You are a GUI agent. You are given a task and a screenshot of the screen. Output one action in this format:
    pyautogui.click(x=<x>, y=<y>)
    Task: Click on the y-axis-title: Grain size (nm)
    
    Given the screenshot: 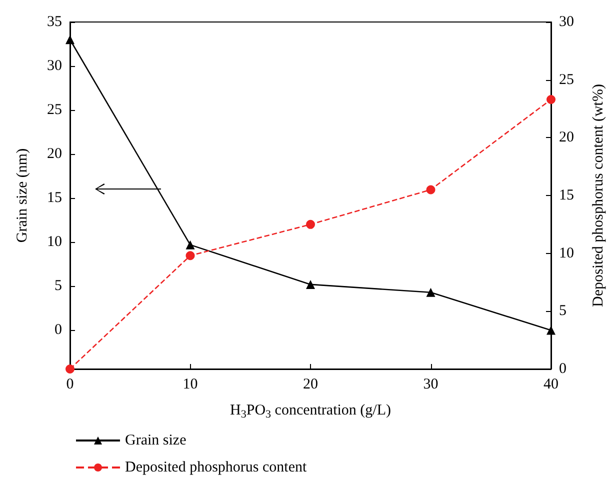 What is the action you would take?
    pyautogui.click(x=22, y=195)
    